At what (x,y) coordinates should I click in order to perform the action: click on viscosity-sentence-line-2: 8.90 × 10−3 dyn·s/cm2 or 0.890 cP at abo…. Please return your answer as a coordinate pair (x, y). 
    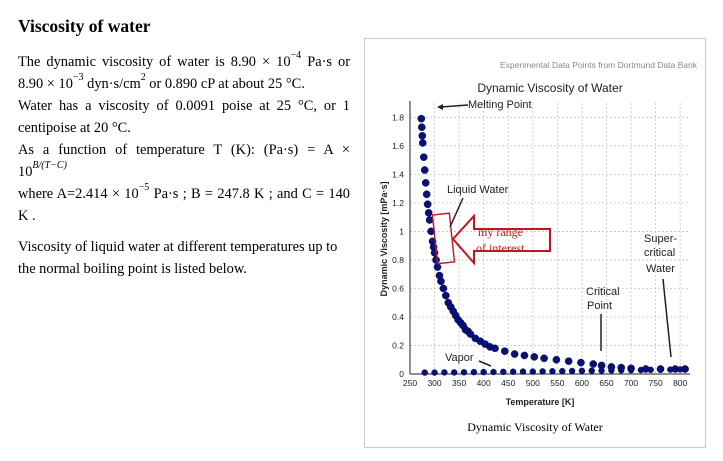
    Looking at the image, I should click on (161, 82).